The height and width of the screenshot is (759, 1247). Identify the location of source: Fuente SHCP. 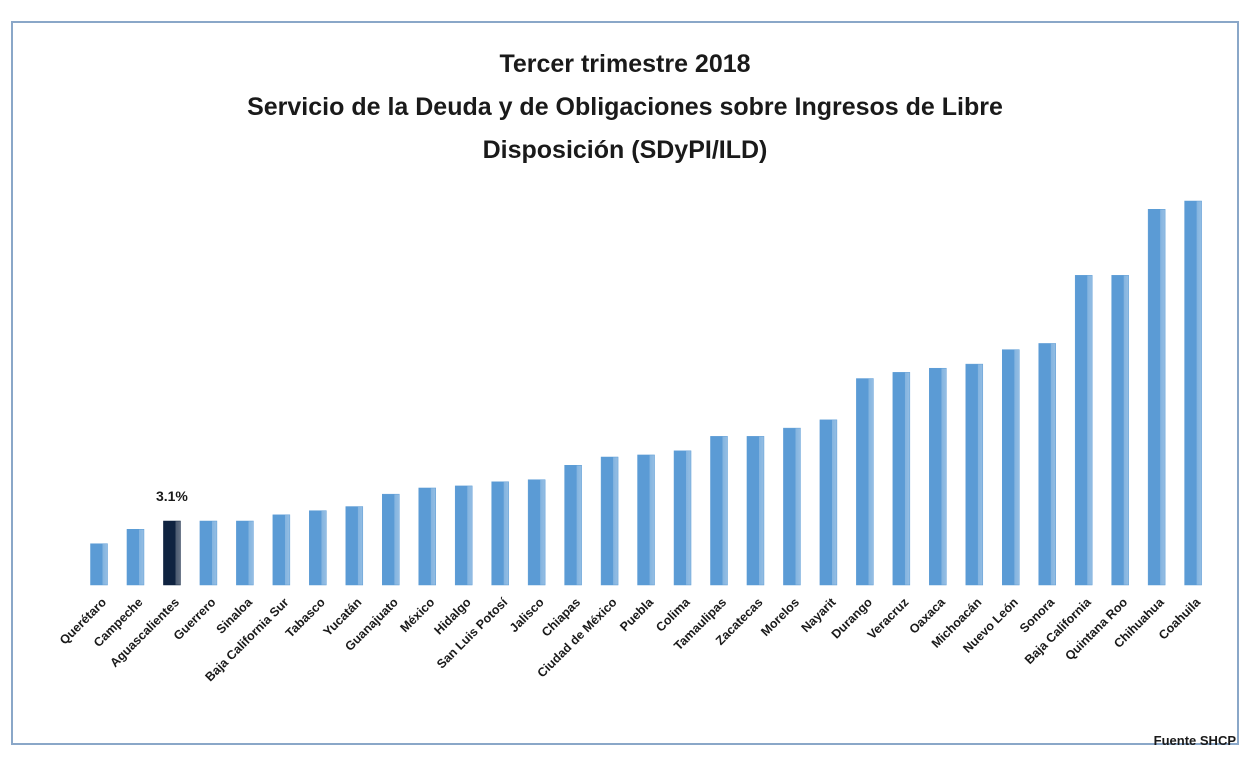
(1195, 740).